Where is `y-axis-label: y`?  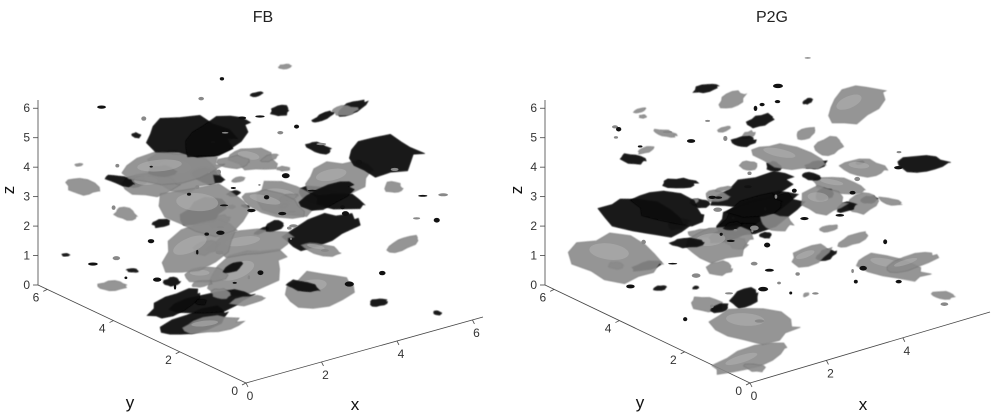 y-axis-label: y is located at coordinates (640, 402).